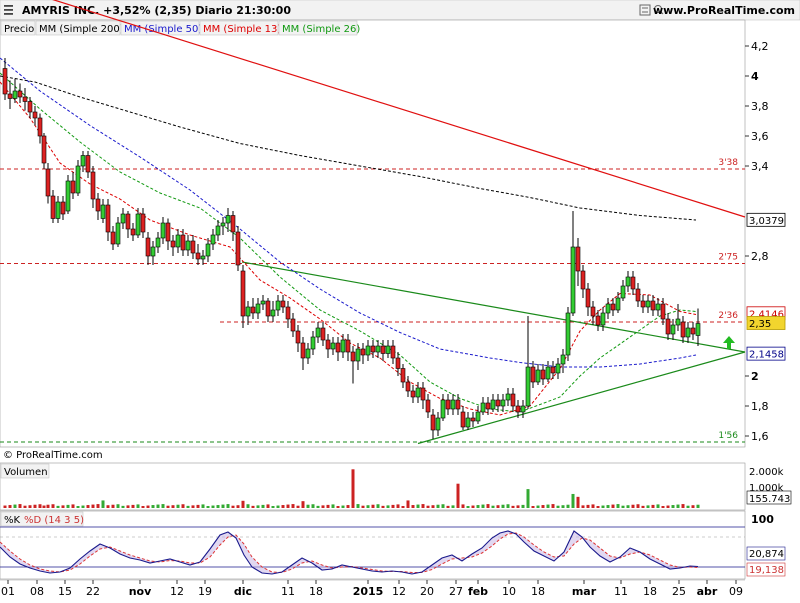 This screenshot has width=800, height=603. I want to click on volume-tick-label: 2.000k, so click(766, 472).